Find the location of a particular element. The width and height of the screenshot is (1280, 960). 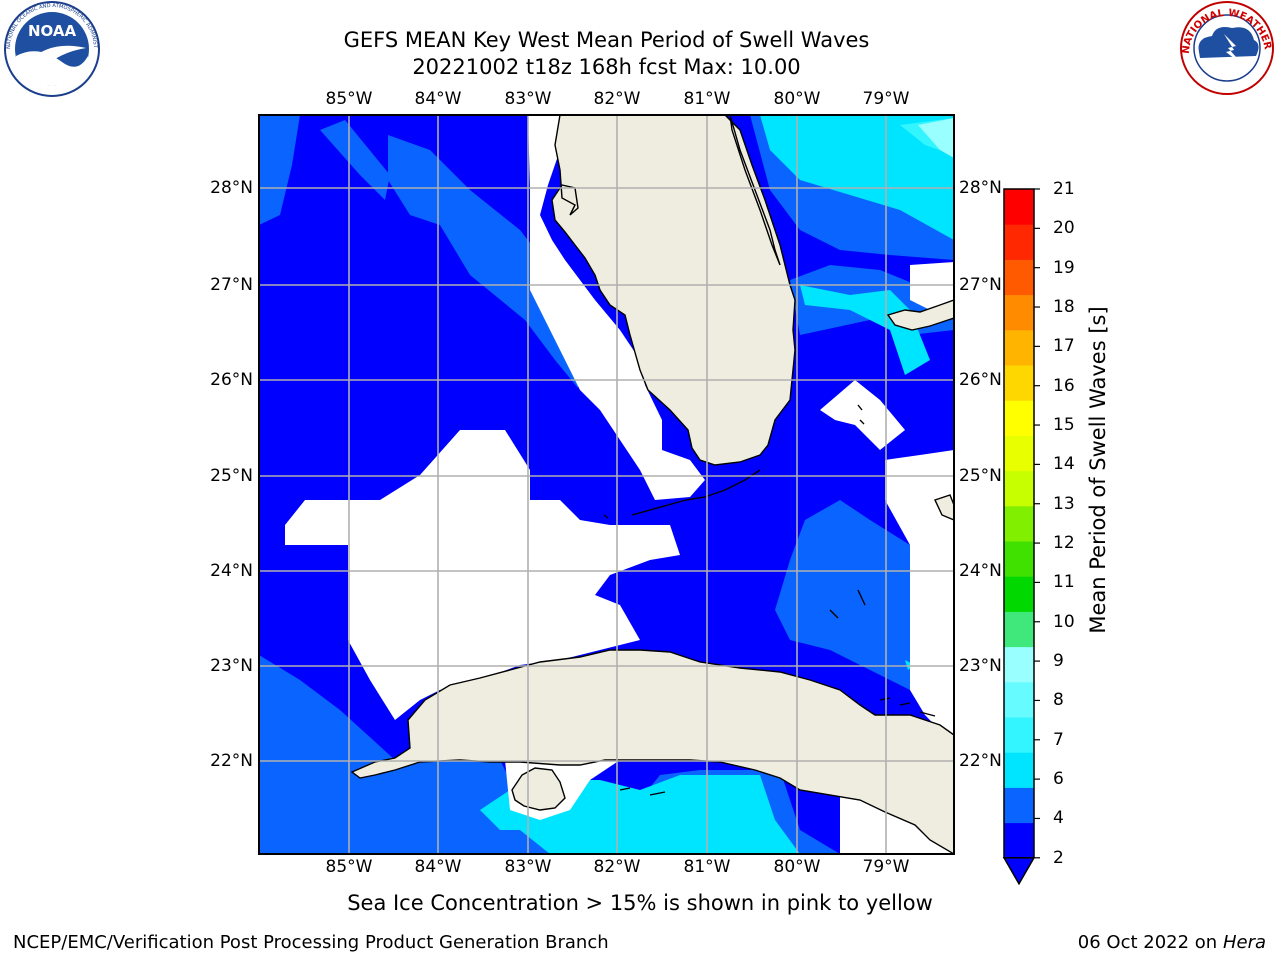

footer-machine: Hera is located at coordinates (1244, 942).